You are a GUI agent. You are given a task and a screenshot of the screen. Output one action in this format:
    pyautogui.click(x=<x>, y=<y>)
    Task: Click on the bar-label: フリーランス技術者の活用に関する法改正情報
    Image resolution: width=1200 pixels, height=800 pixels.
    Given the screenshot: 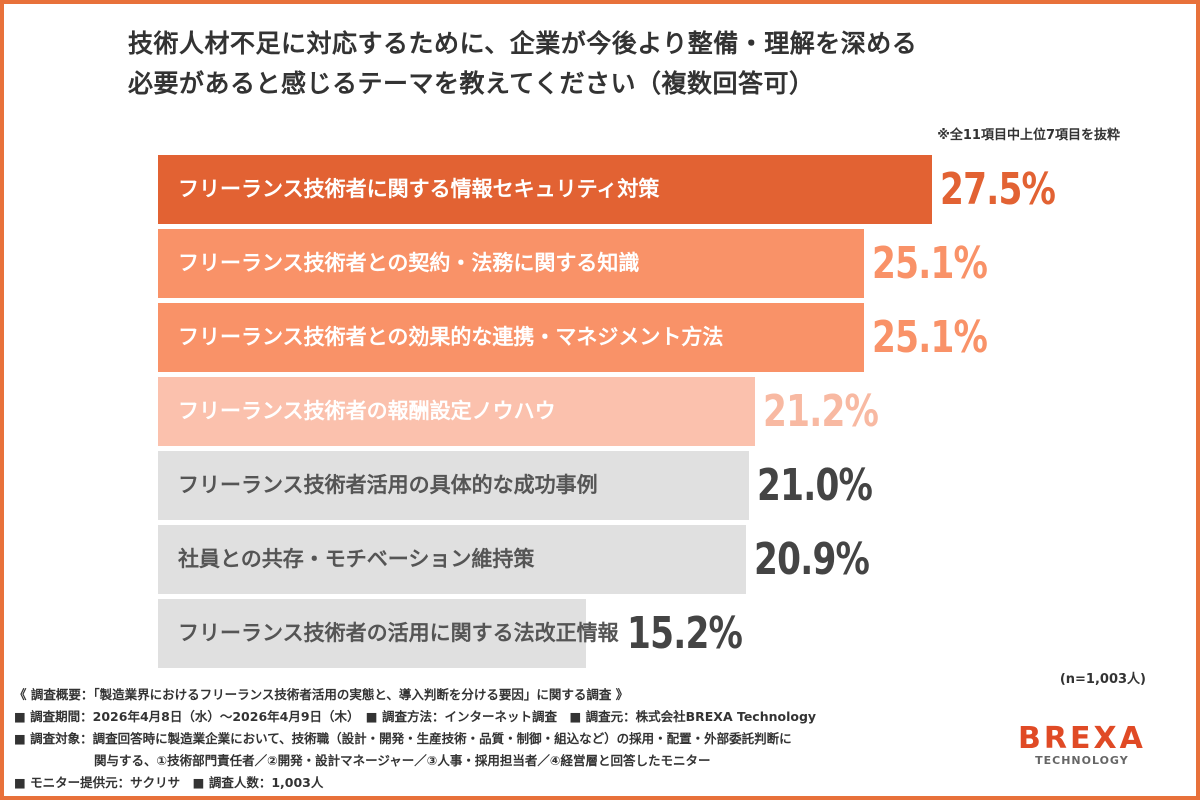 What is the action you would take?
    pyautogui.click(x=398, y=633)
    